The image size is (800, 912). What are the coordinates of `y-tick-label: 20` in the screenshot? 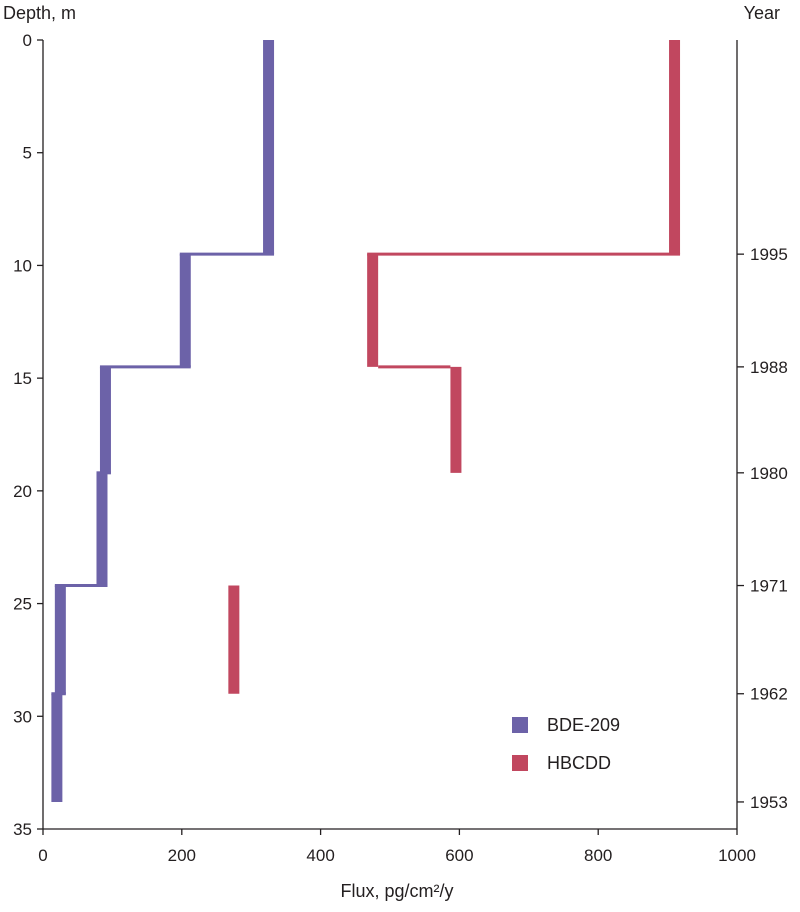 It's located at (22, 491).